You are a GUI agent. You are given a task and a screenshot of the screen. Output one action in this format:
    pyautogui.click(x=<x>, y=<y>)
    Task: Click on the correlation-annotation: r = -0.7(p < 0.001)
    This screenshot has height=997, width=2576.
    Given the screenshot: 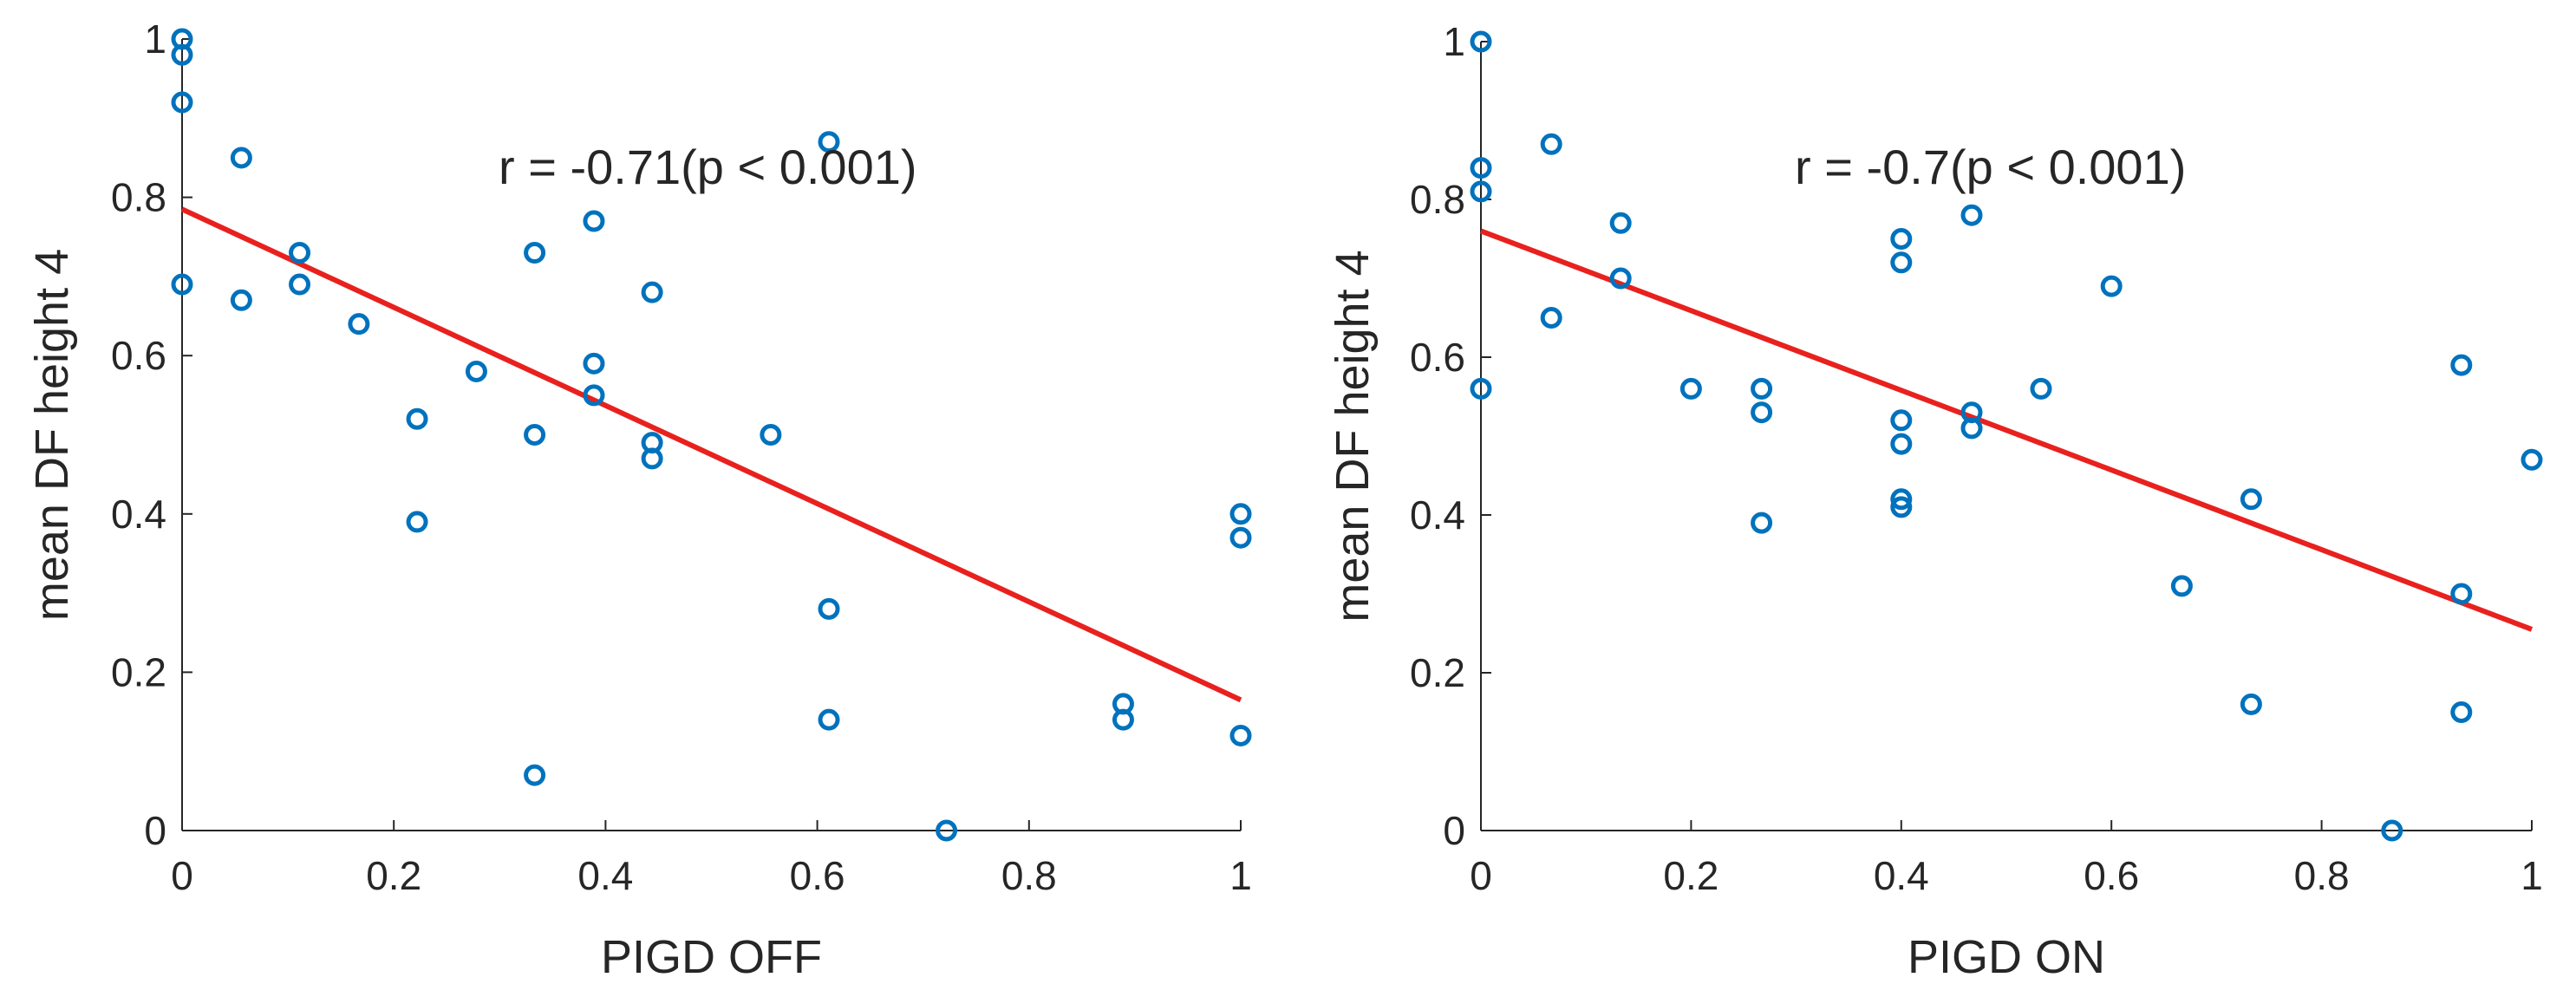 What is the action you would take?
    pyautogui.click(x=1991, y=167)
    